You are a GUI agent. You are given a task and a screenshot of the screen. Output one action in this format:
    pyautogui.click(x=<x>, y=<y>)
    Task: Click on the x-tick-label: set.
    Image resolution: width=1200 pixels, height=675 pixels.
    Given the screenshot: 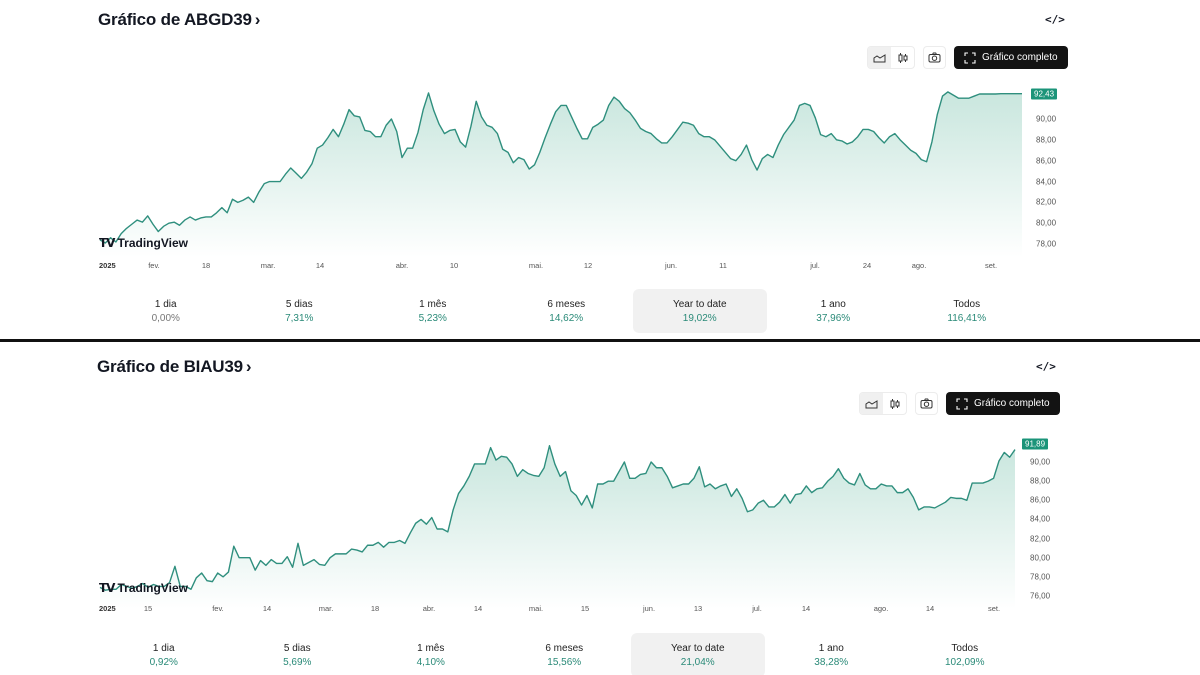 What is the action you would take?
    pyautogui.click(x=994, y=608)
    